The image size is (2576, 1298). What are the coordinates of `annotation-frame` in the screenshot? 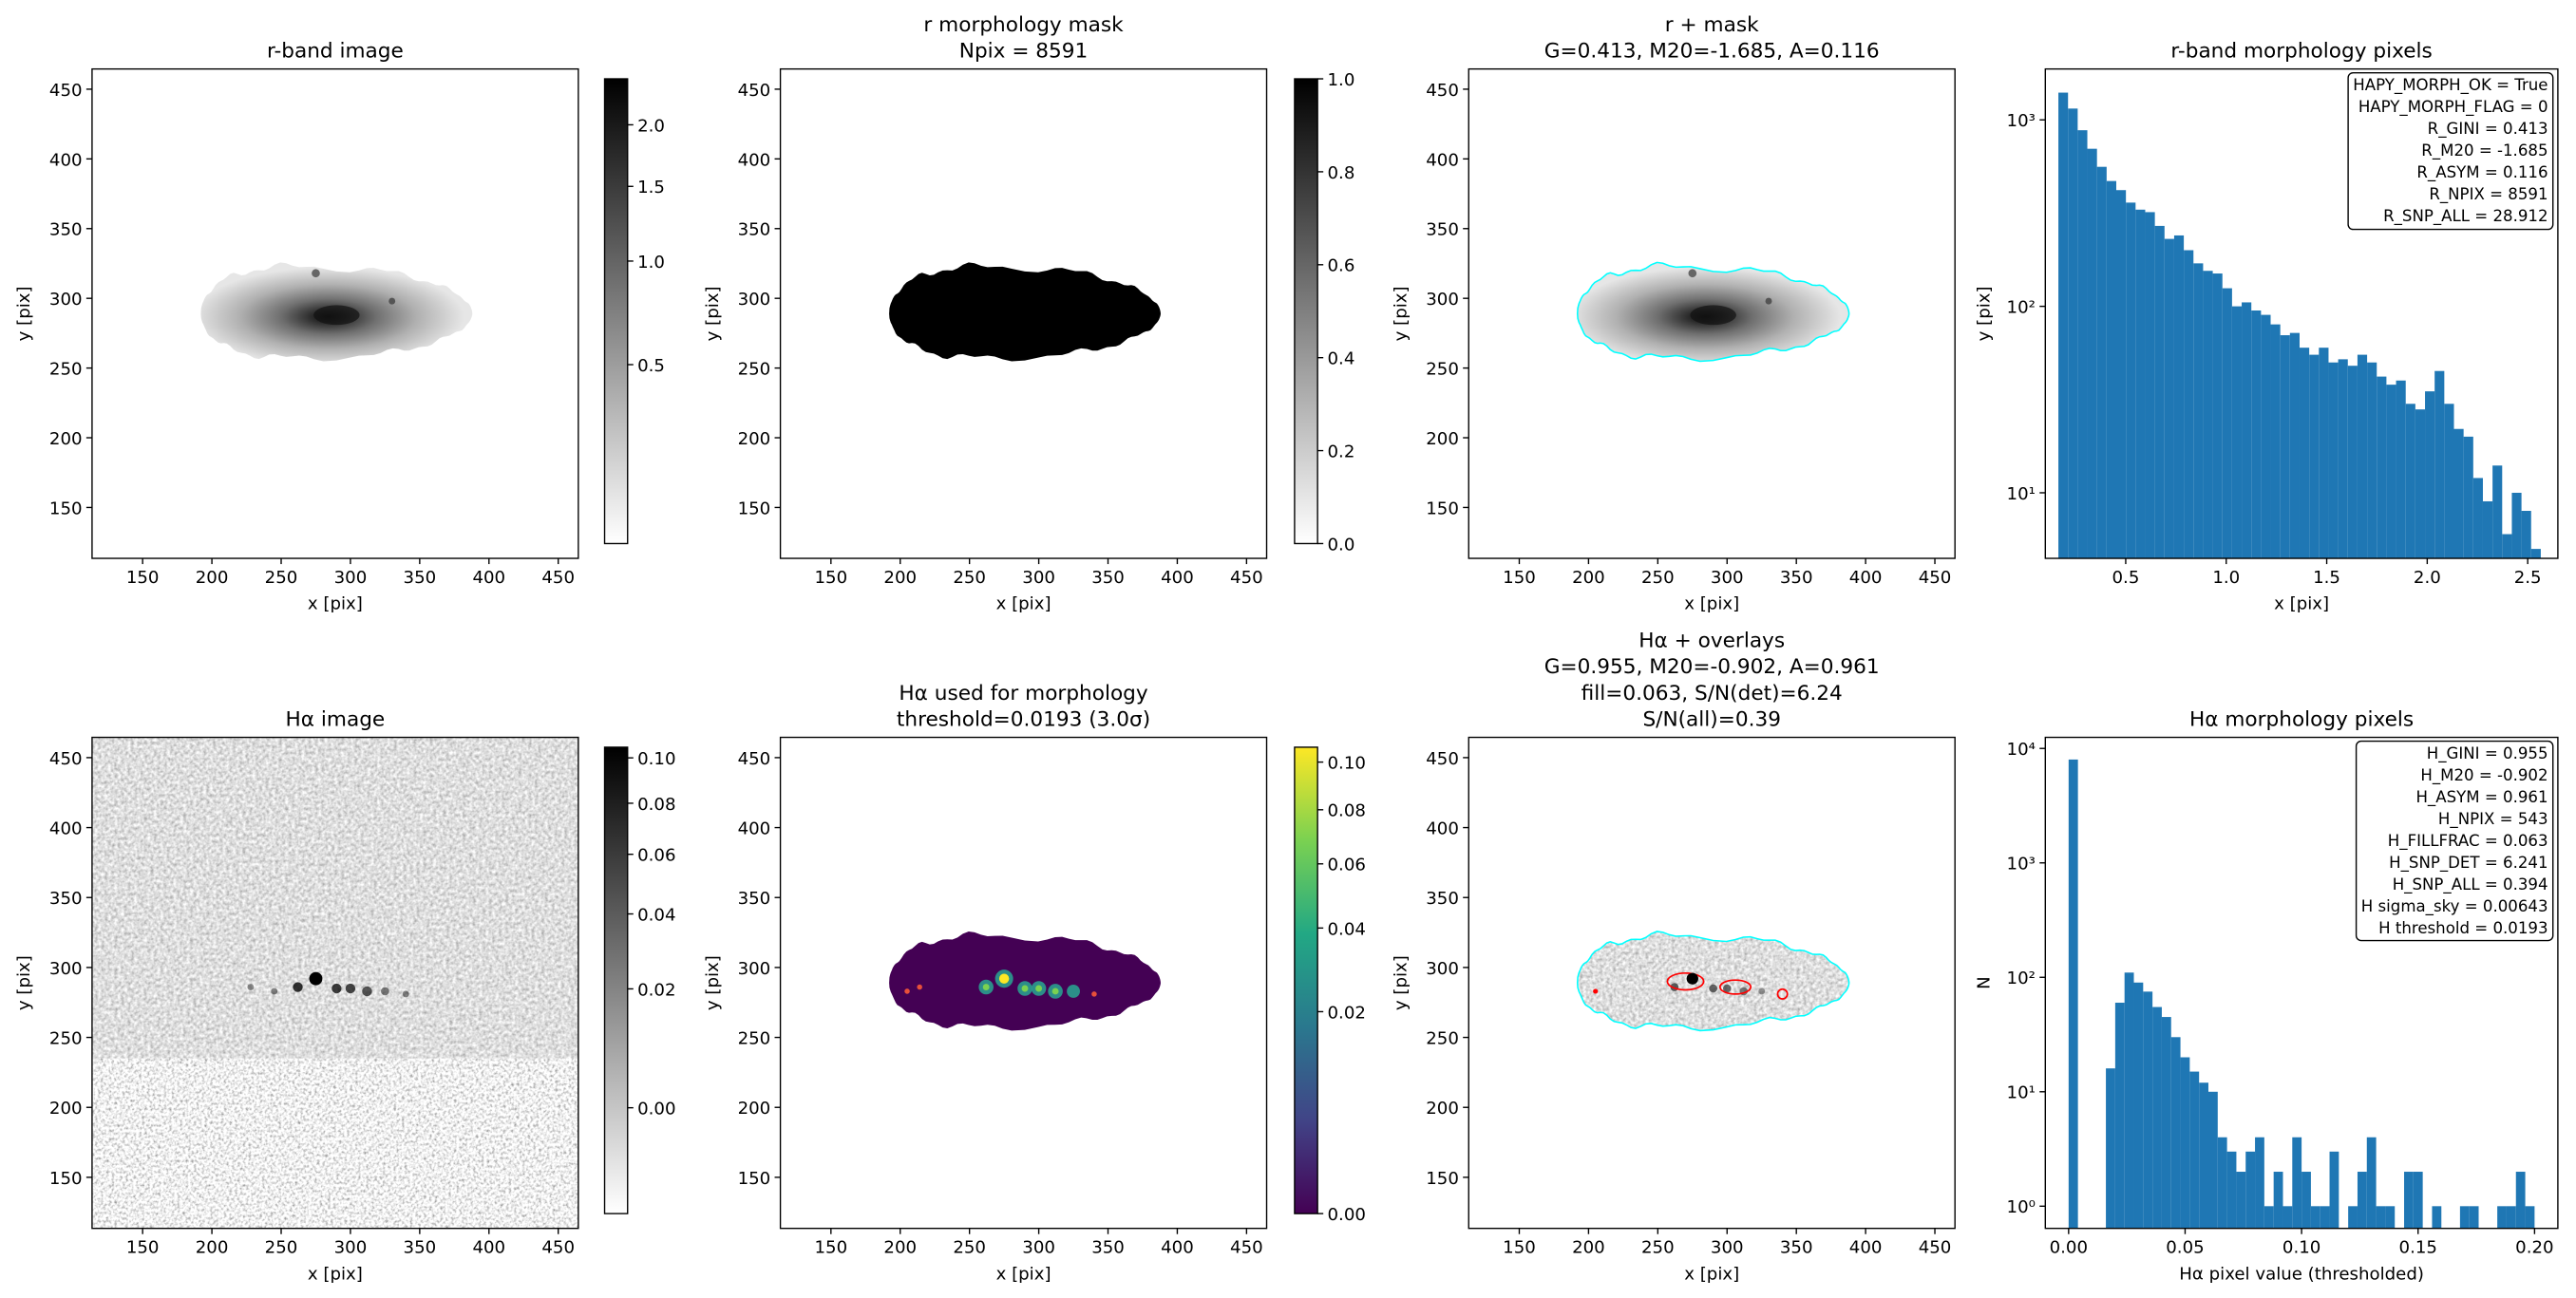 It's located at (2454, 841).